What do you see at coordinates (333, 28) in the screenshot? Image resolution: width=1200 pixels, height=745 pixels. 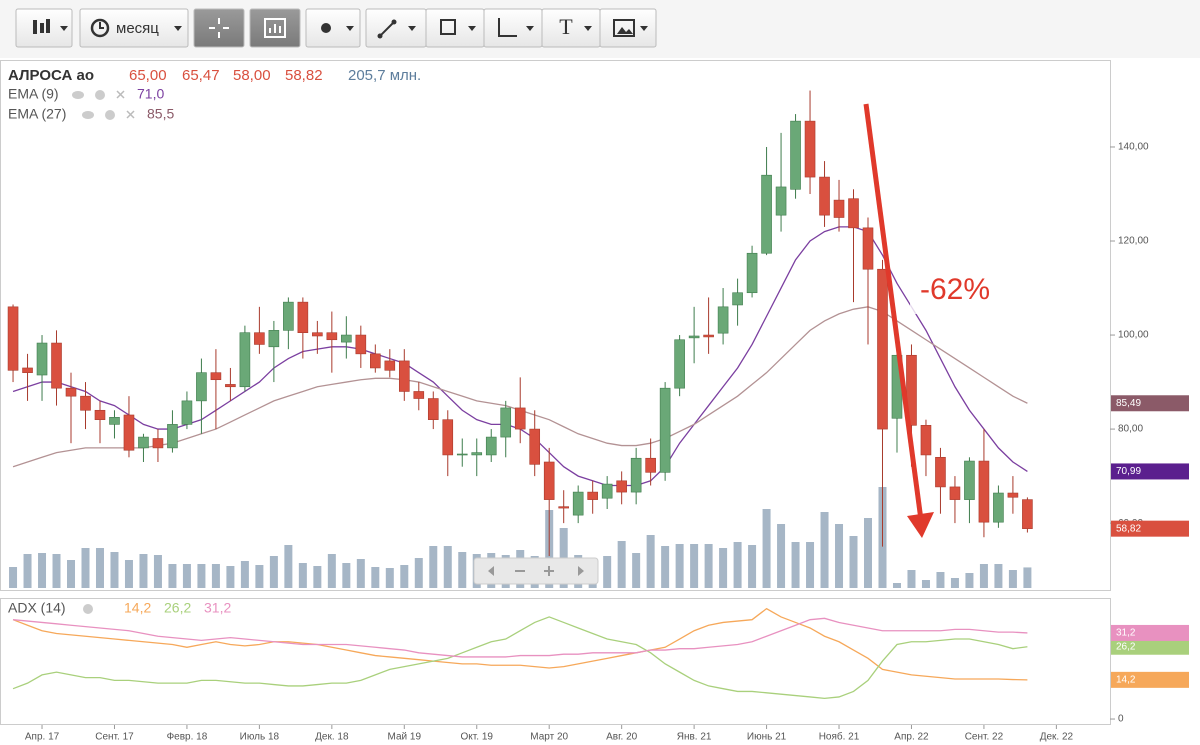 I see `theme-button` at bounding box center [333, 28].